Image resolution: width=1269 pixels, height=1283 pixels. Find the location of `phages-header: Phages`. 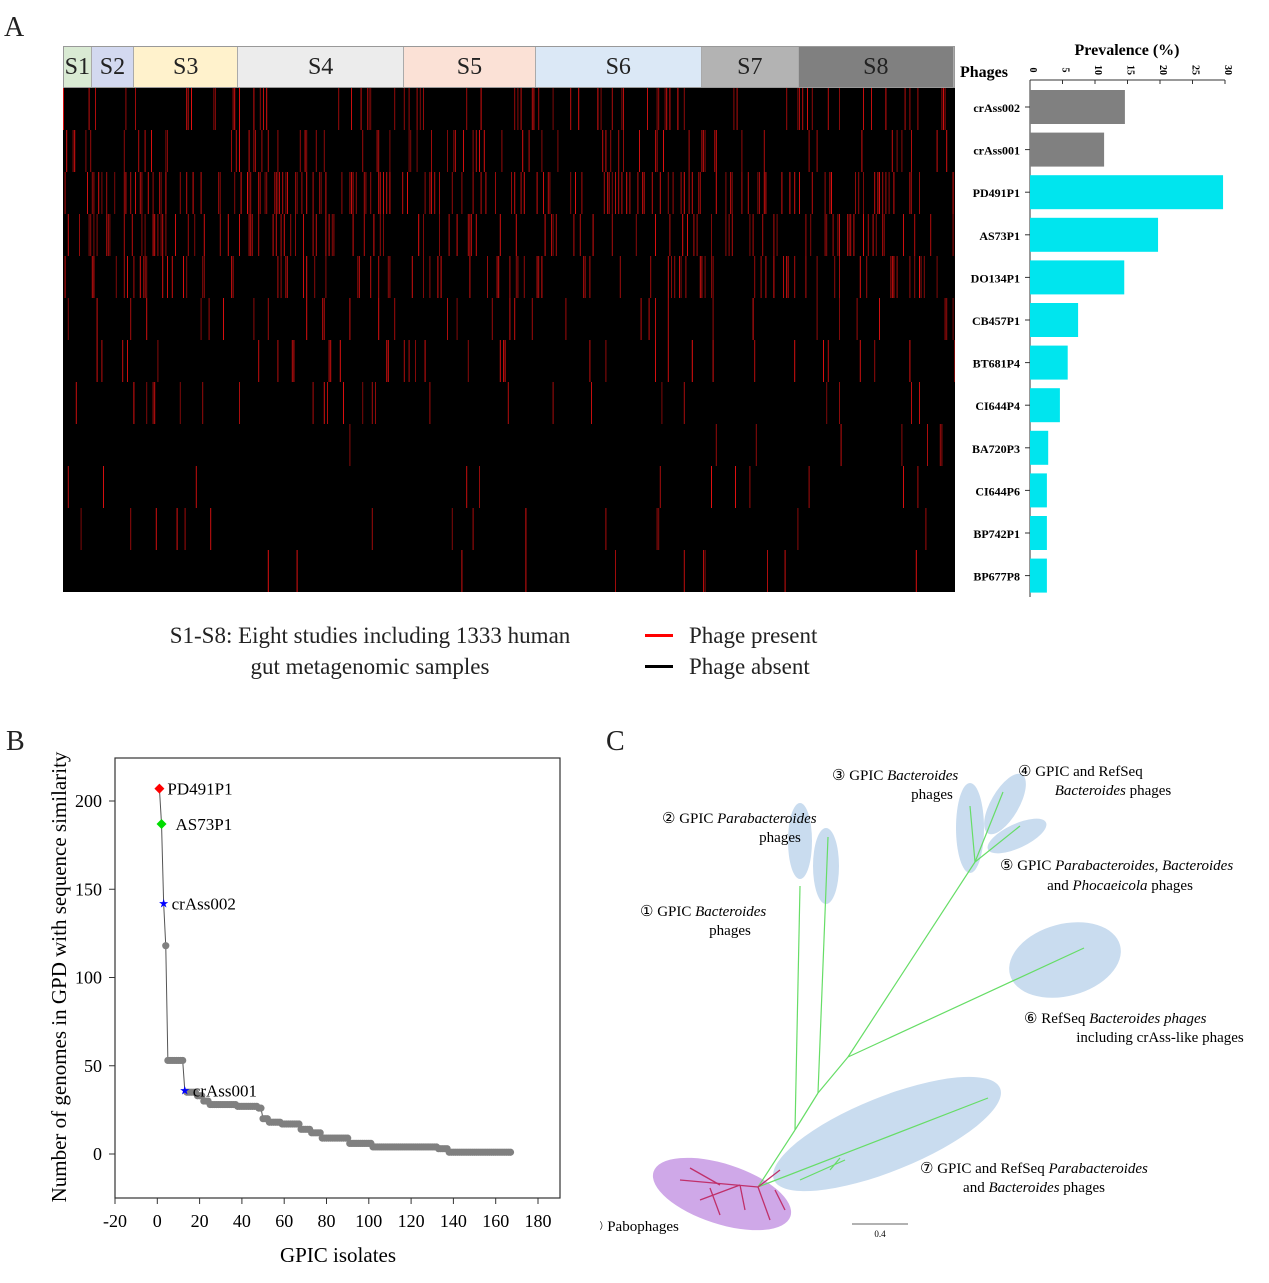

phages-header: Phages is located at coordinates (984, 72).